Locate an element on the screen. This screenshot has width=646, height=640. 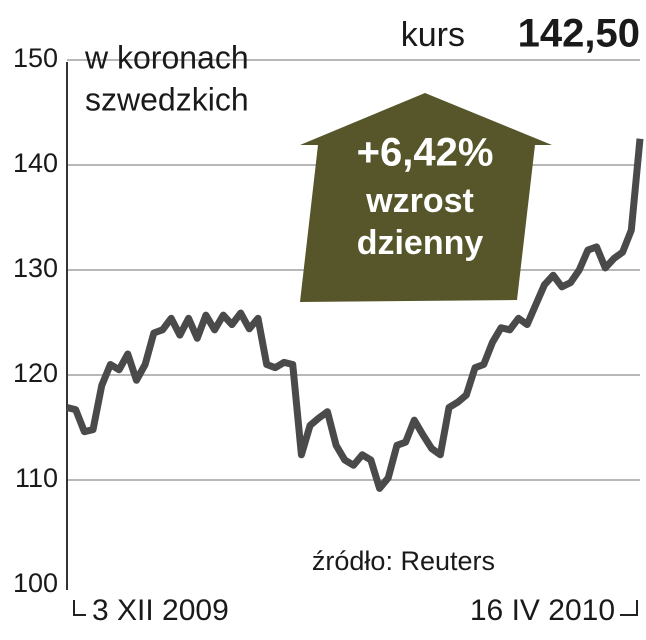
y-tick-label: 150 is located at coordinates (35, 58).